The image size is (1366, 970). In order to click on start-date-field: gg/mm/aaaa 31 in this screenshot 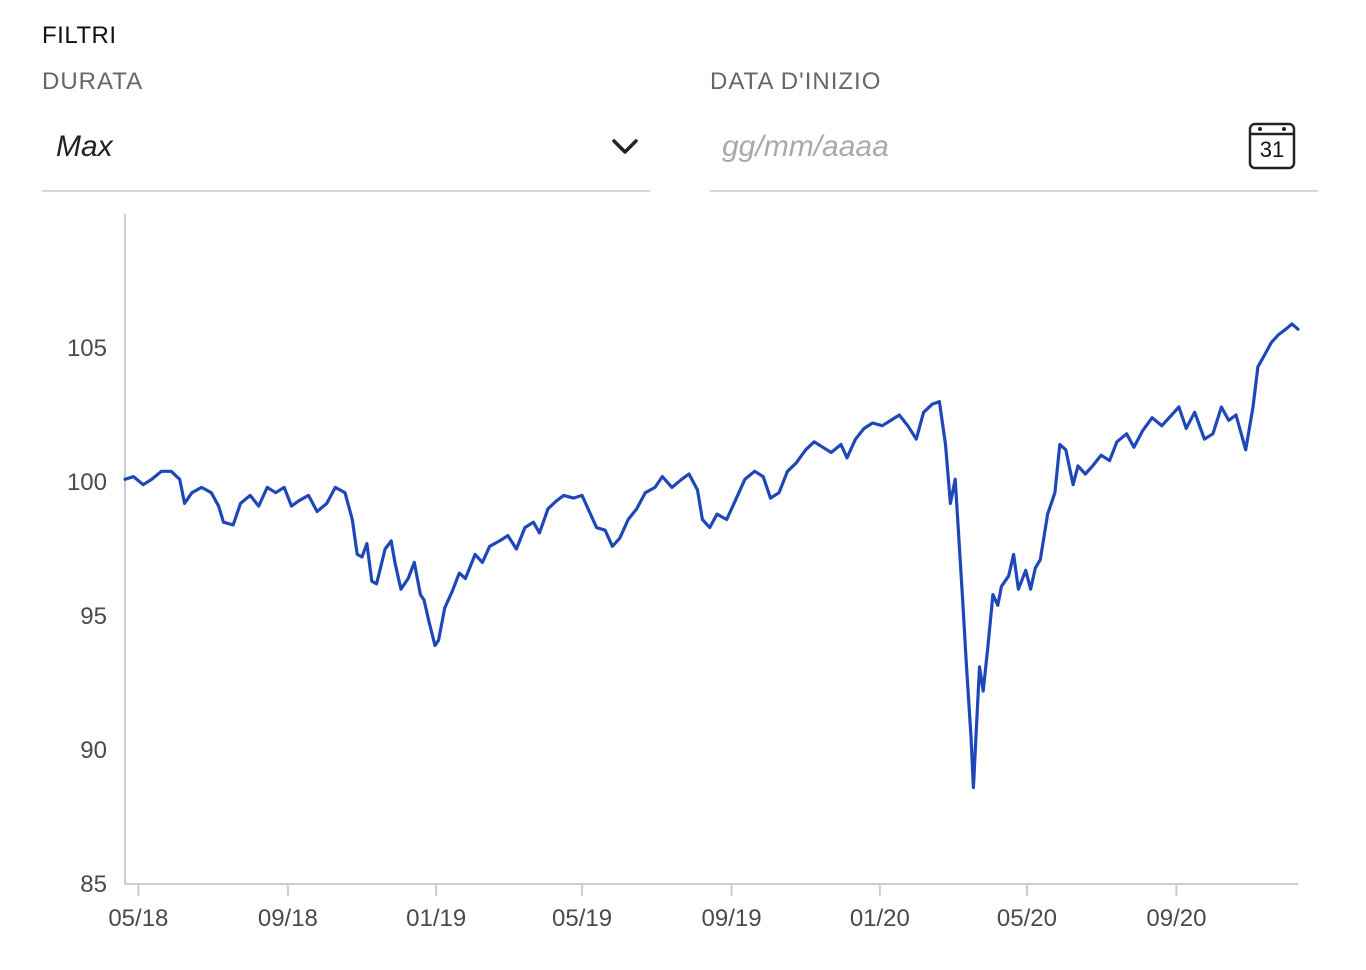, I will do `click(1014, 151)`.